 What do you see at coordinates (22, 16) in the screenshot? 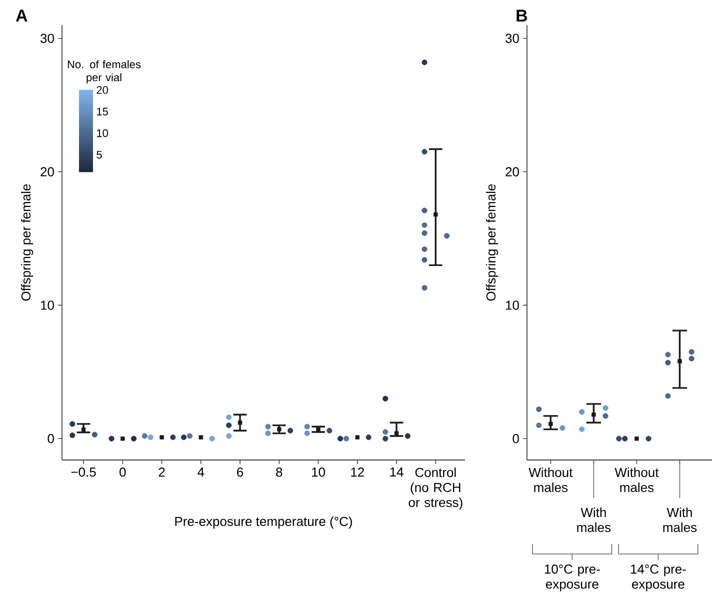
I see `chart-title: A` at bounding box center [22, 16].